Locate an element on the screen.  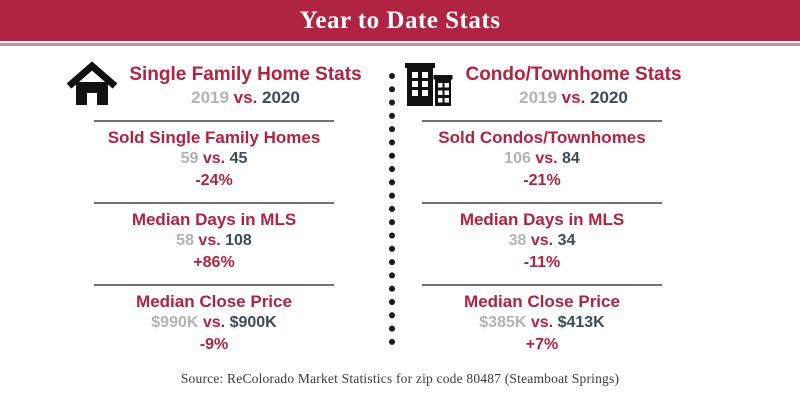
stat-change: -9% is located at coordinates (214, 344).